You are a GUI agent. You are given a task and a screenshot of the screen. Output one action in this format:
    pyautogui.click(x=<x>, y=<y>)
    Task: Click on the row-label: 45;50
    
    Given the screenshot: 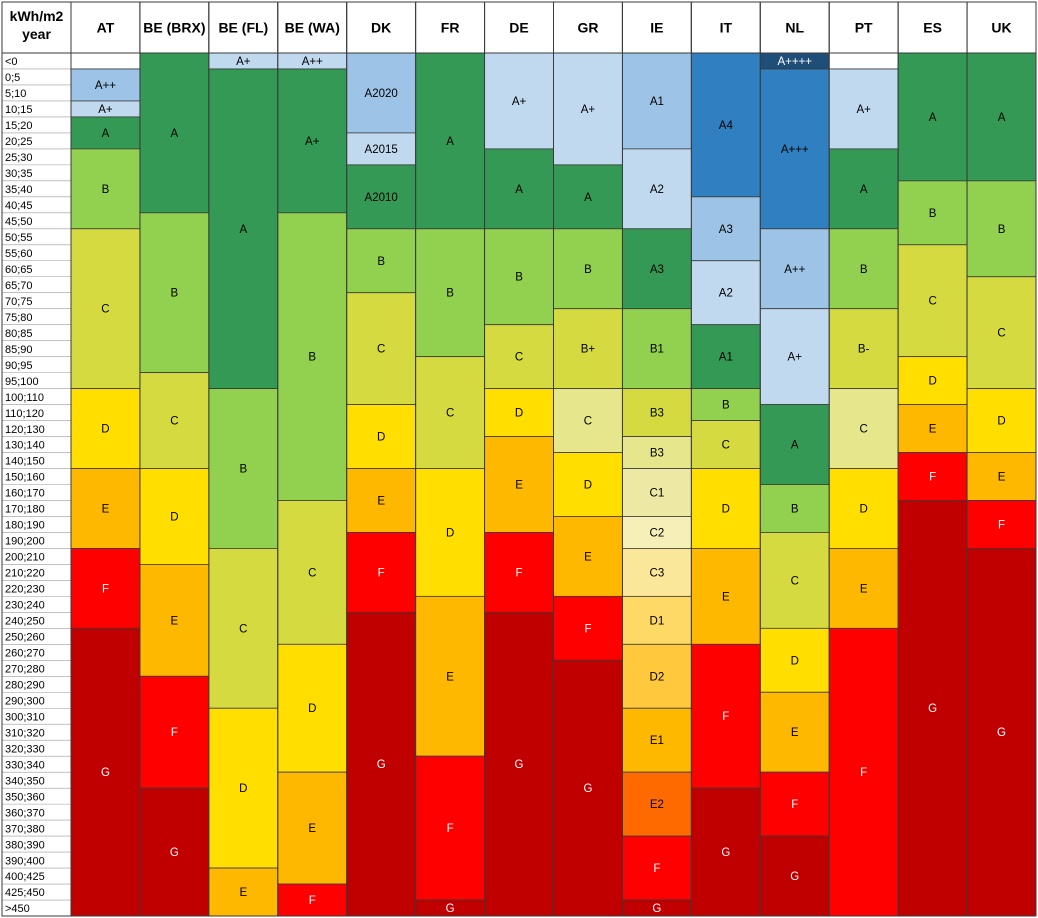 What is the action you would take?
    pyautogui.click(x=19, y=222)
    